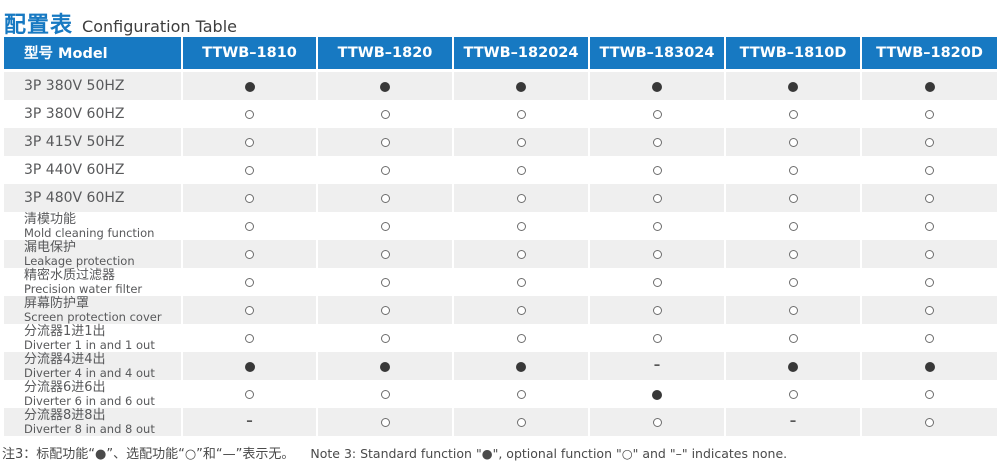 Image resolution: width=1000 pixels, height=466 pixels. I want to click on row-label-cell: 精密水质过滤器 Precision water filter, so click(93, 281).